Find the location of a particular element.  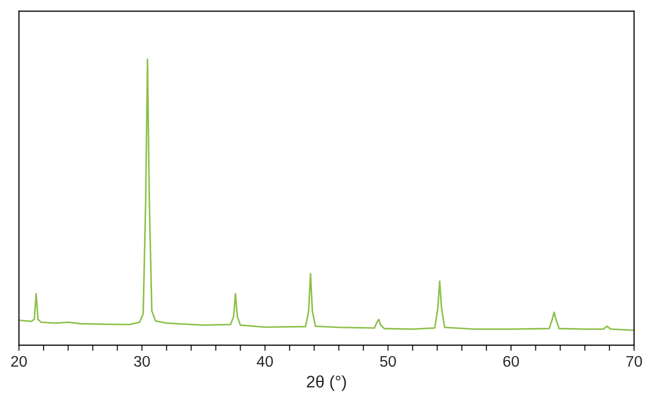

x-tick-label: 70 is located at coordinates (634, 361).